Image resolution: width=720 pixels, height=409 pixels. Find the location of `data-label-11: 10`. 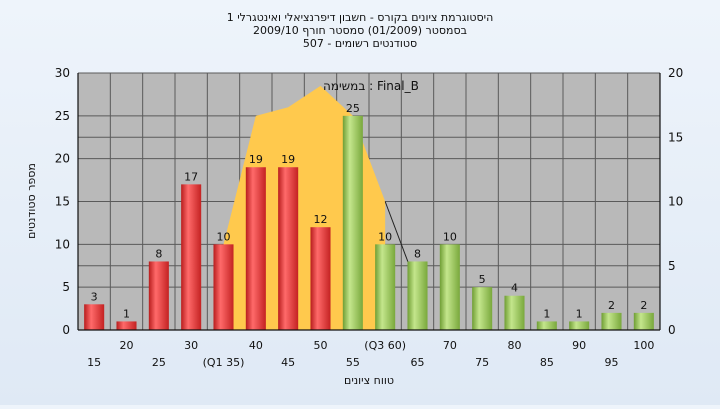

data-label-11: 10 is located at coordinates (450, 236).